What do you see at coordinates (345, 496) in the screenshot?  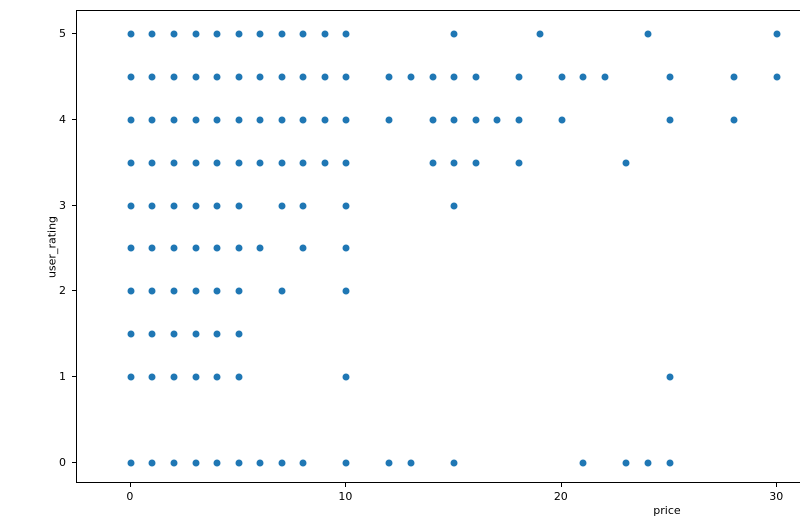 I see `x-tick-label: 10` at bounding box center [345, 496].